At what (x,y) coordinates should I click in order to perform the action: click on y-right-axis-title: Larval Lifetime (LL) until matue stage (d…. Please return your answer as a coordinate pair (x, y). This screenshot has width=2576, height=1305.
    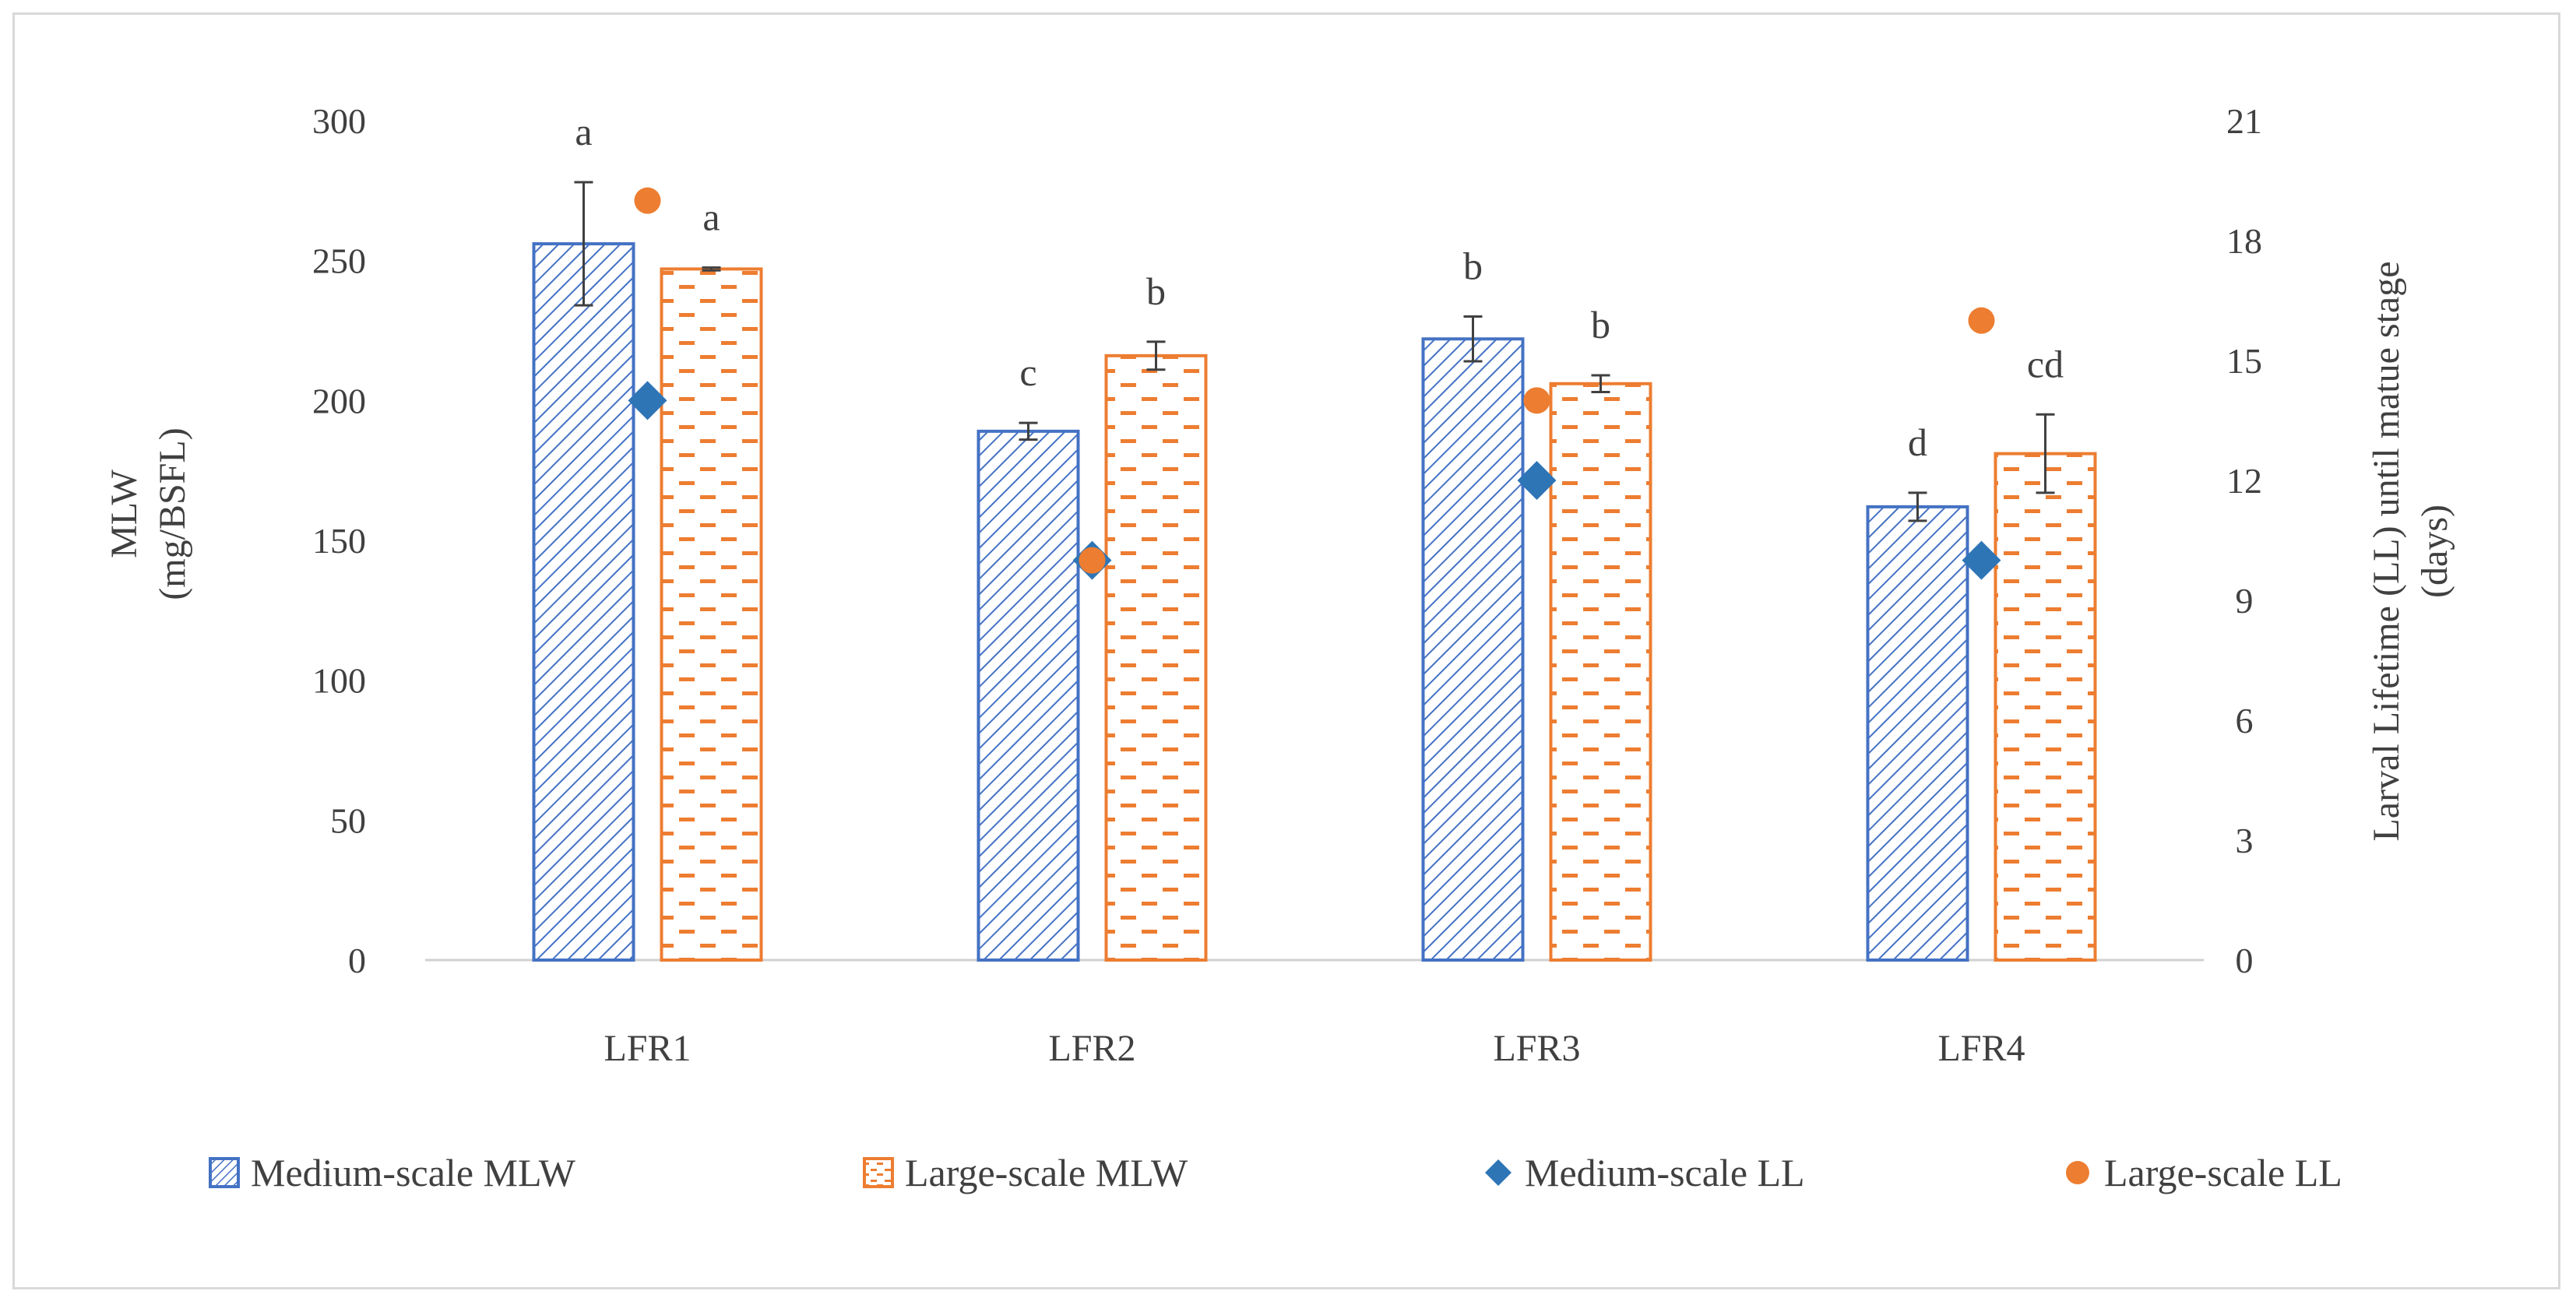
    Looking at the image, I should click on (2410, 551).